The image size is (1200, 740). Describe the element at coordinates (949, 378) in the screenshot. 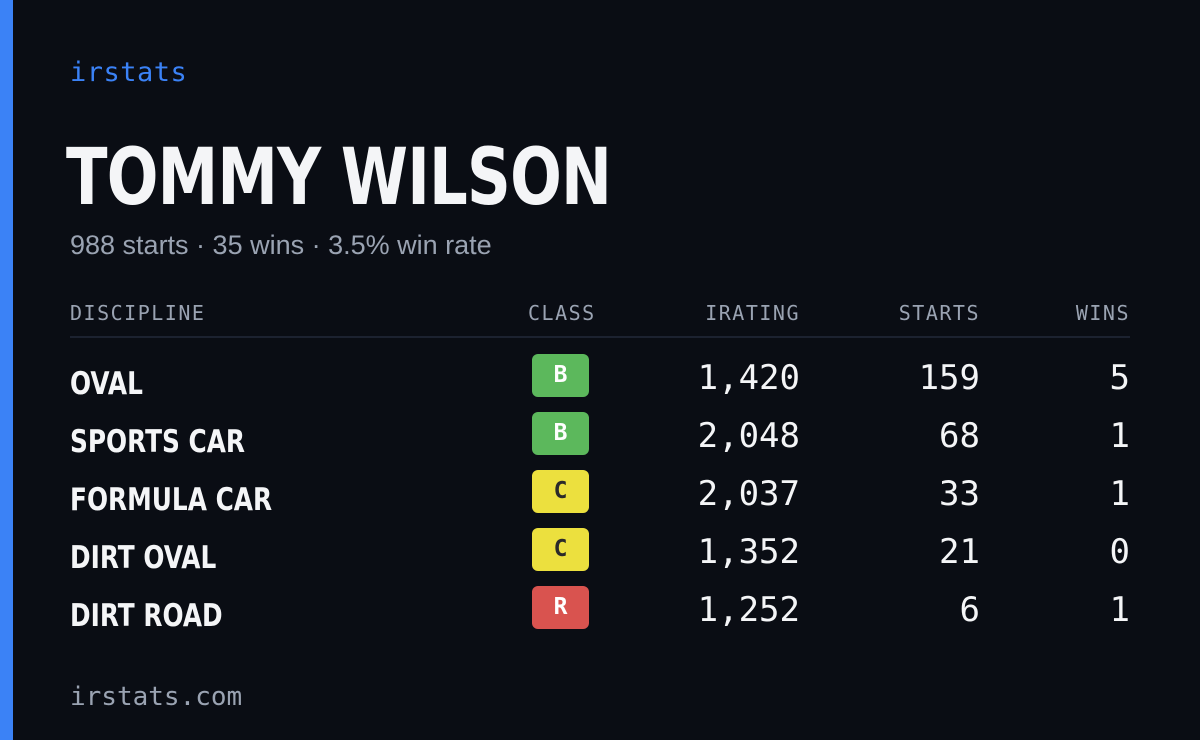

I see `starts-value: 159` at that location.